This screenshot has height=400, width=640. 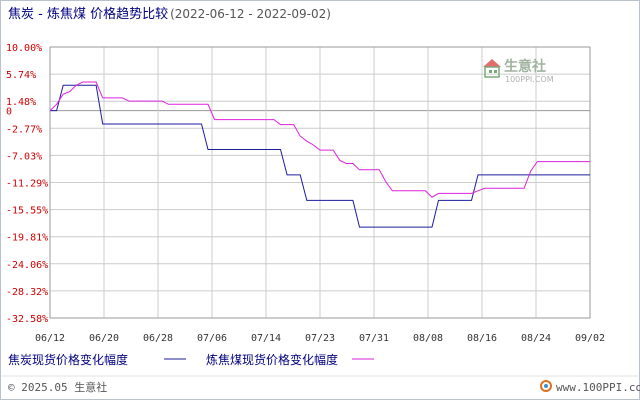 What do you see at coordinates (536, 338) in the screenshot?
I see `x-tick-label: 08/24` at bounding box center [536, 338].